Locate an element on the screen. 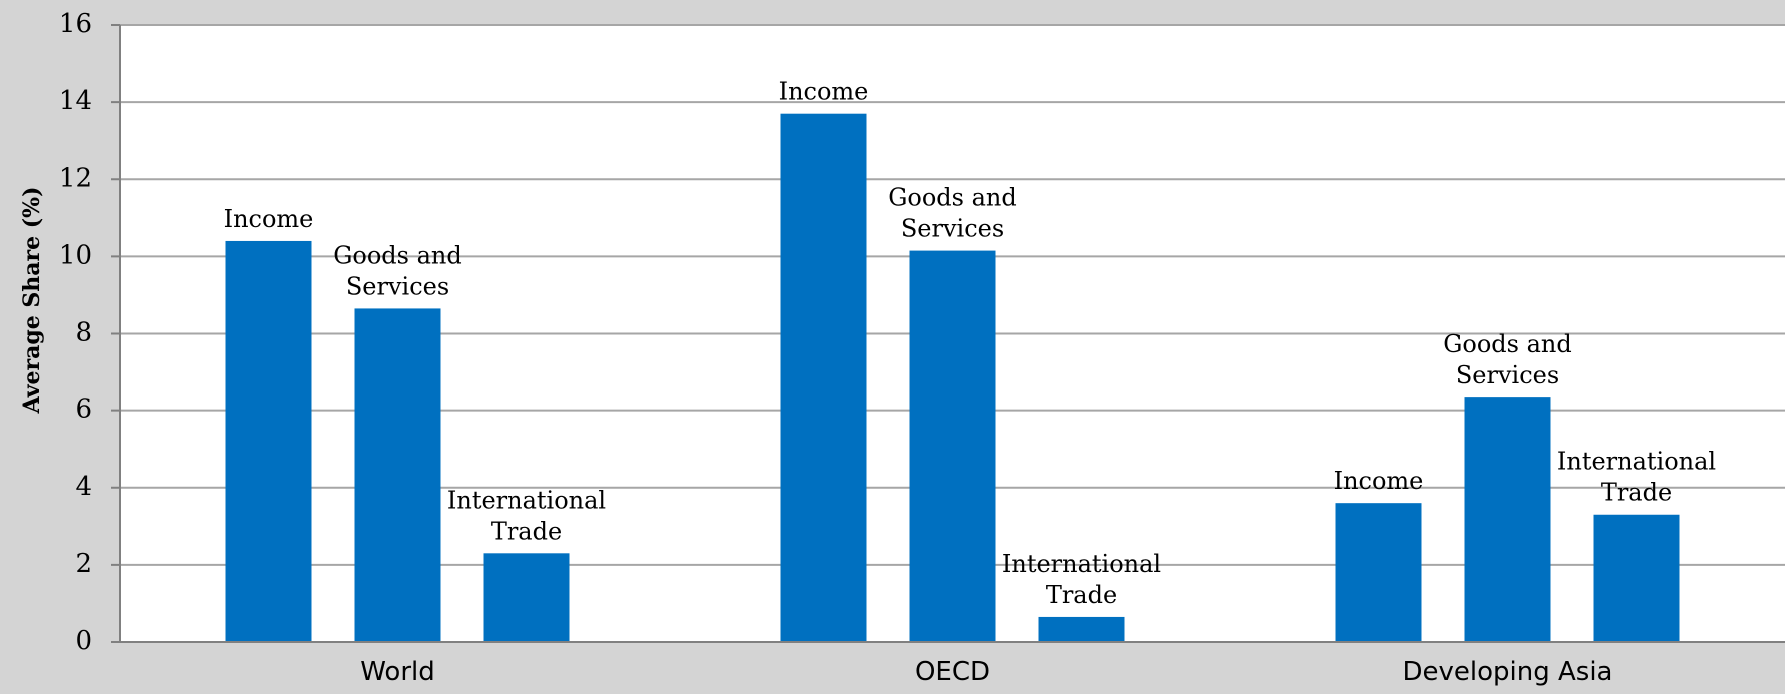 This screenshot has width=1785, height=694. y-tick-label: 6 is located at coordinates (83, 410).